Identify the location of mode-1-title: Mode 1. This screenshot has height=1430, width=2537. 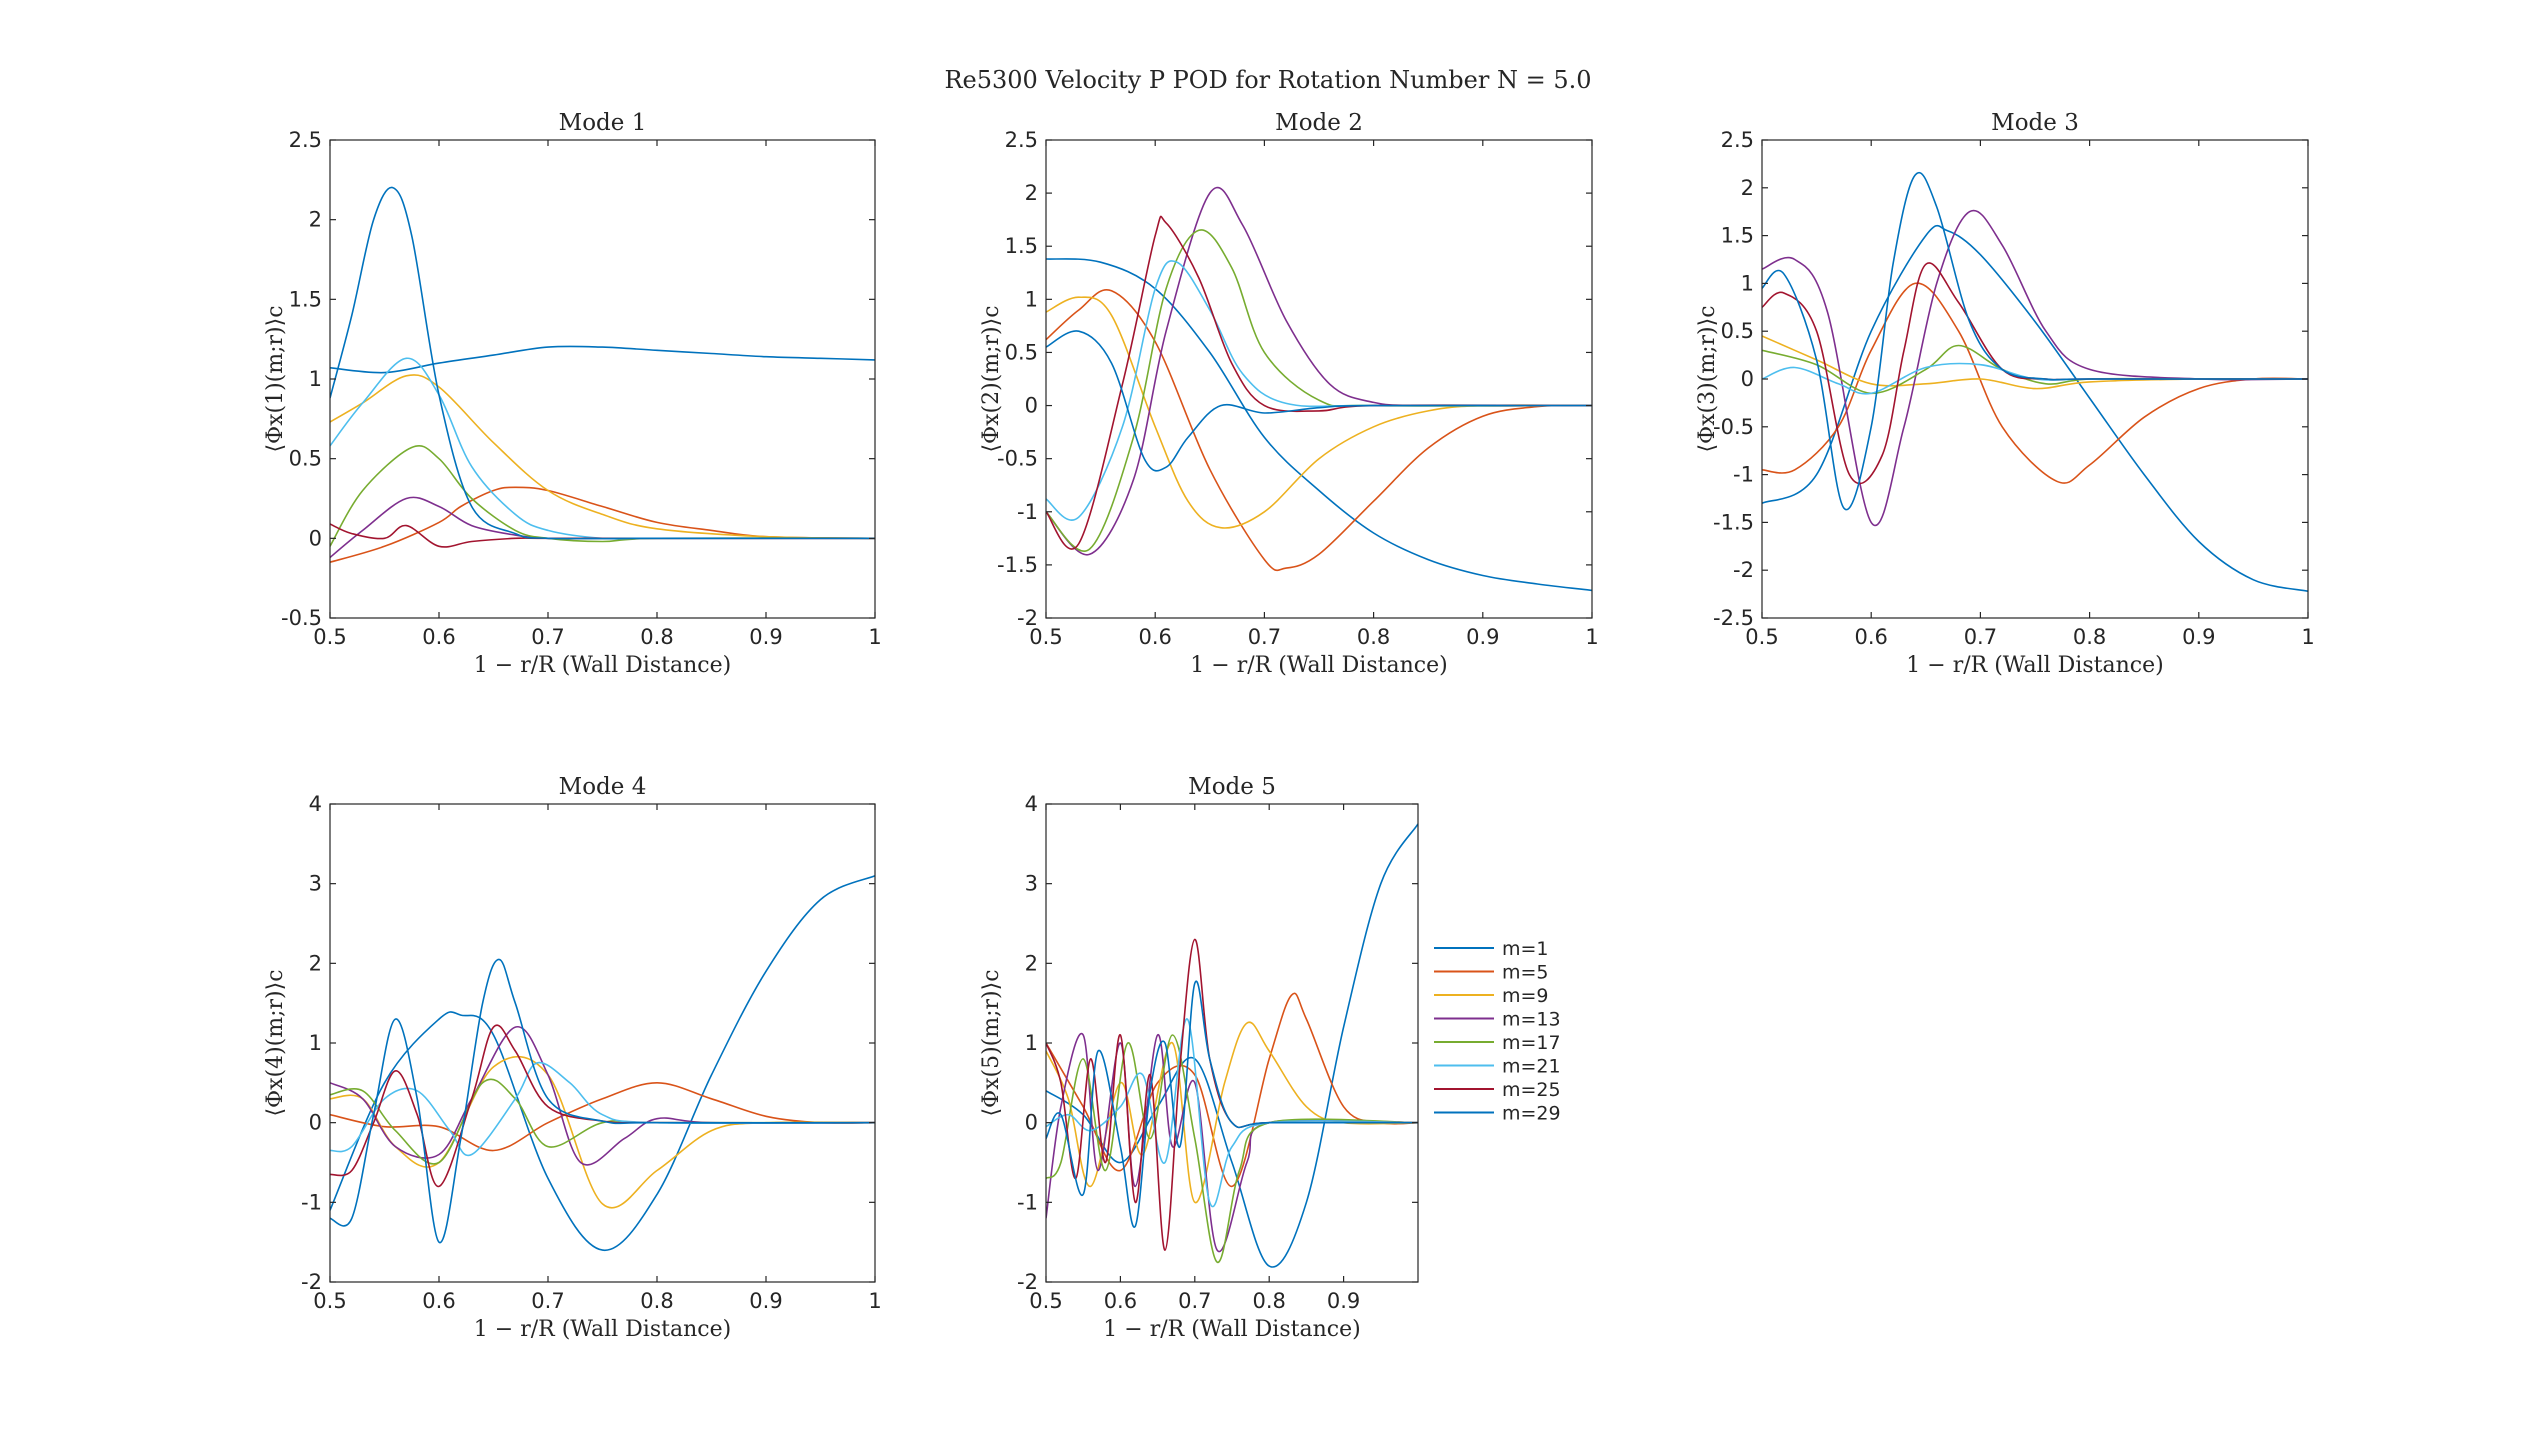
(603, 123).